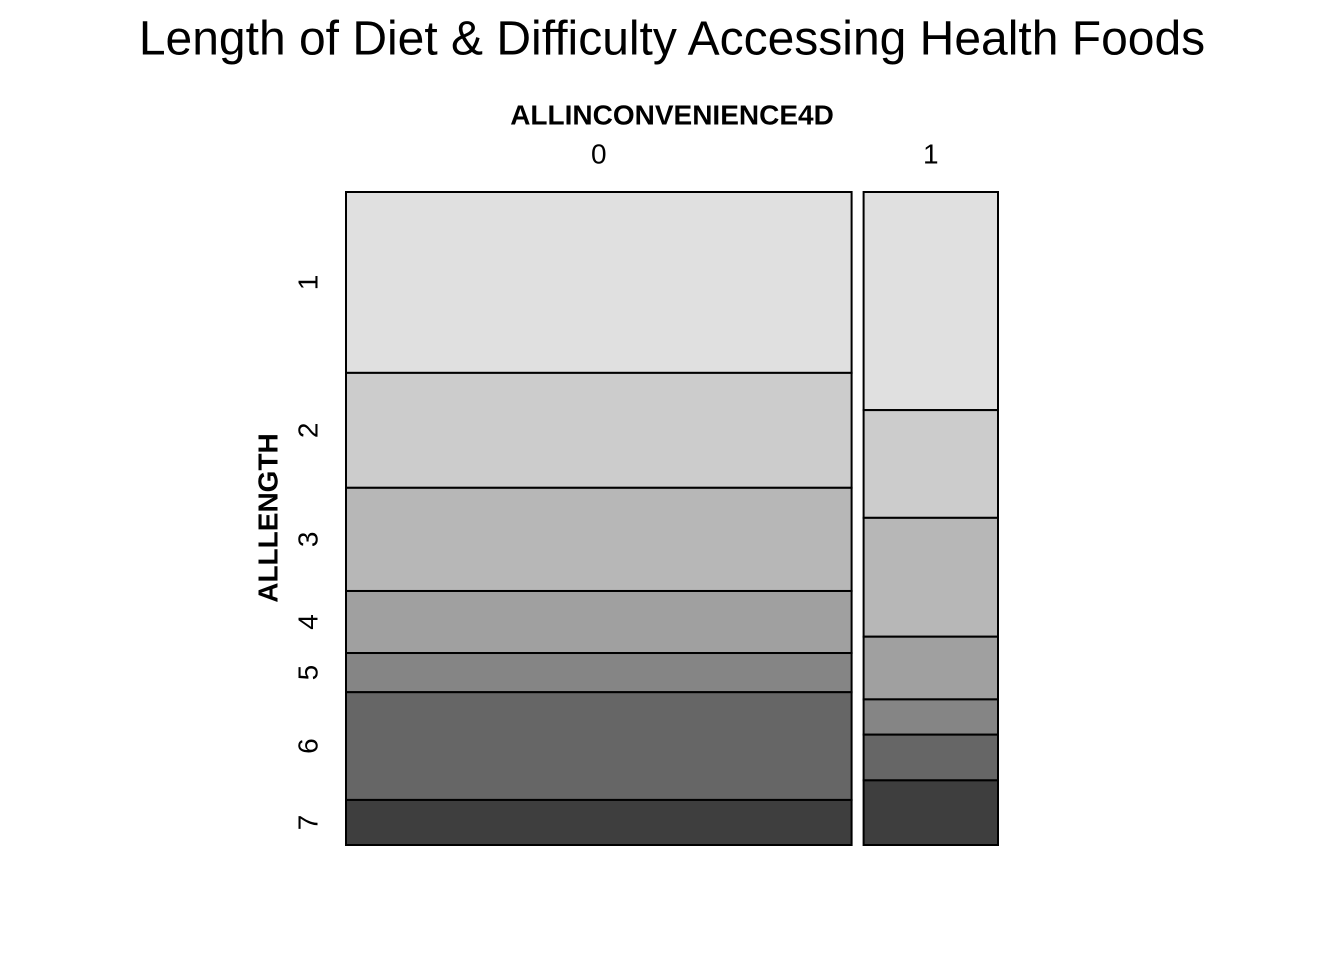 This screenshot has height=960, width=1344. Describe the element at coordinates (307, 823) in the screenshot. I see `y-tick-label: 7` at that location.